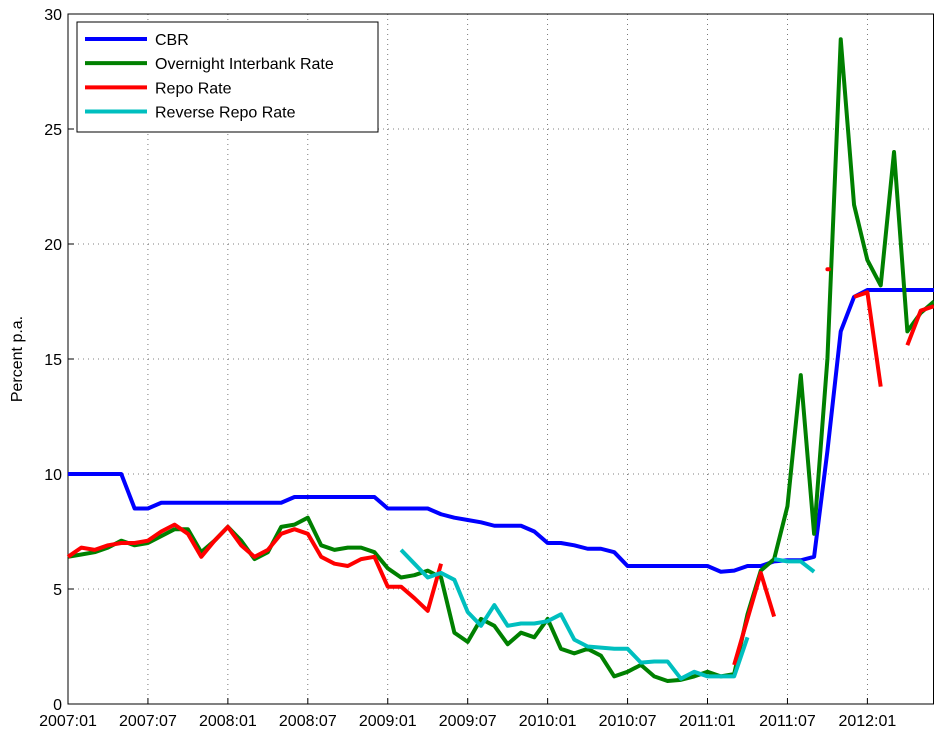  What do you see at coordinates (867, 721) in the screenshot?
I see `x-tick-label: 2012:01` at bounding box center [867, 721].